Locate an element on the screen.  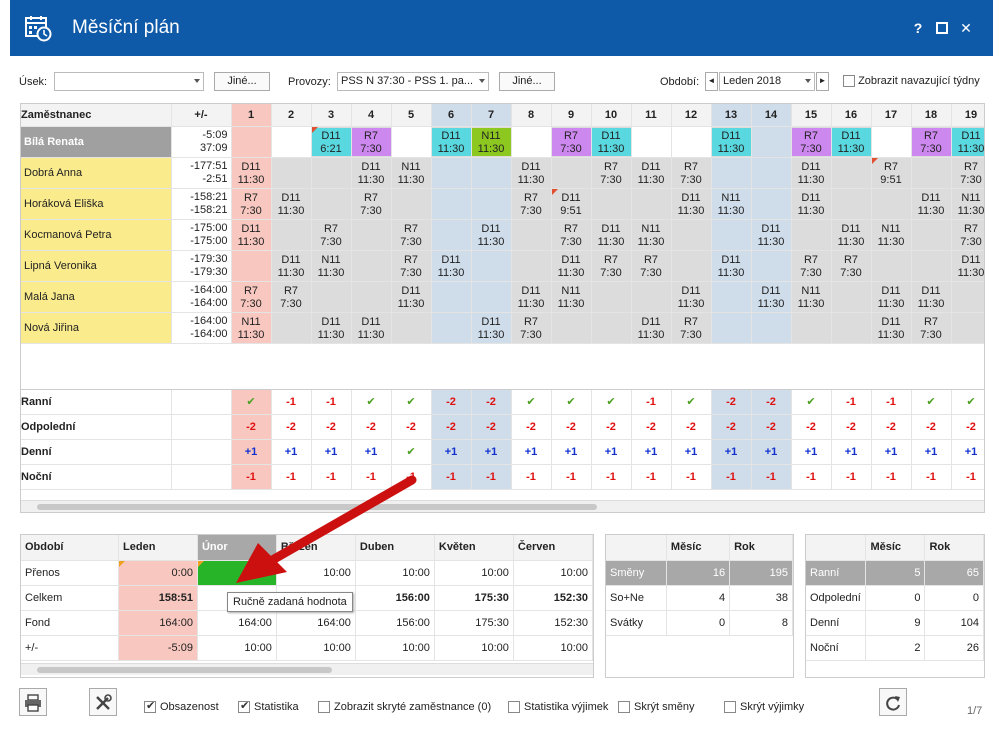
employee-name: Dobrá Anna is located at coordinates (96, 173).